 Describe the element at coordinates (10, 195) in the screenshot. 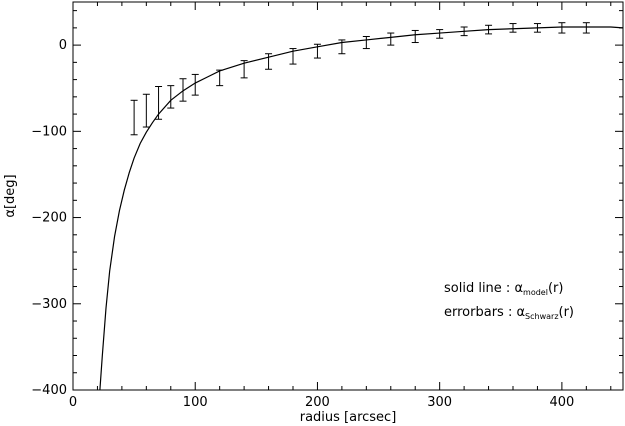

I see `y-axis-label: α[deg]` at that location.